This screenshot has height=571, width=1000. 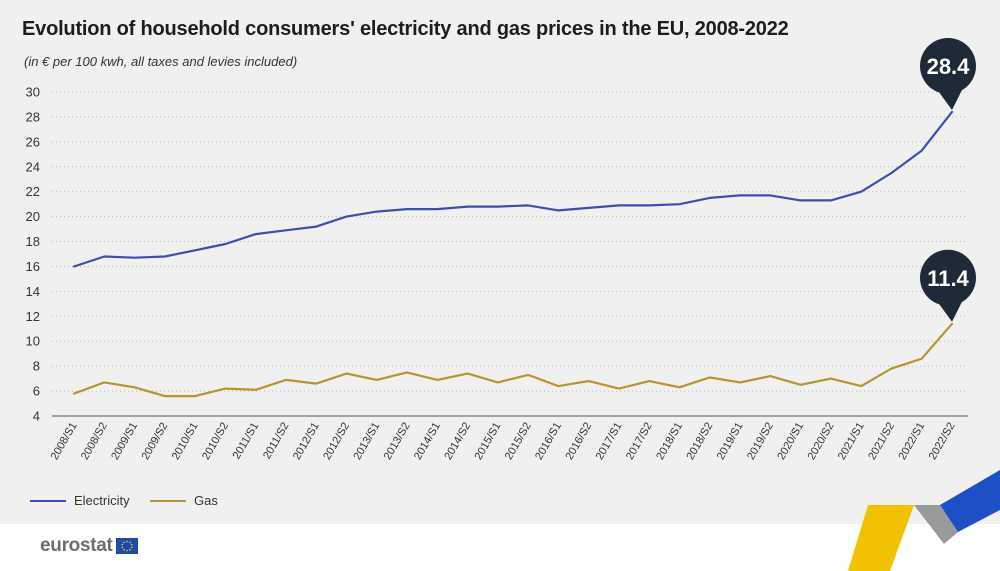 I want to click on y-tick-label: 4, so click(x=36, y=416).